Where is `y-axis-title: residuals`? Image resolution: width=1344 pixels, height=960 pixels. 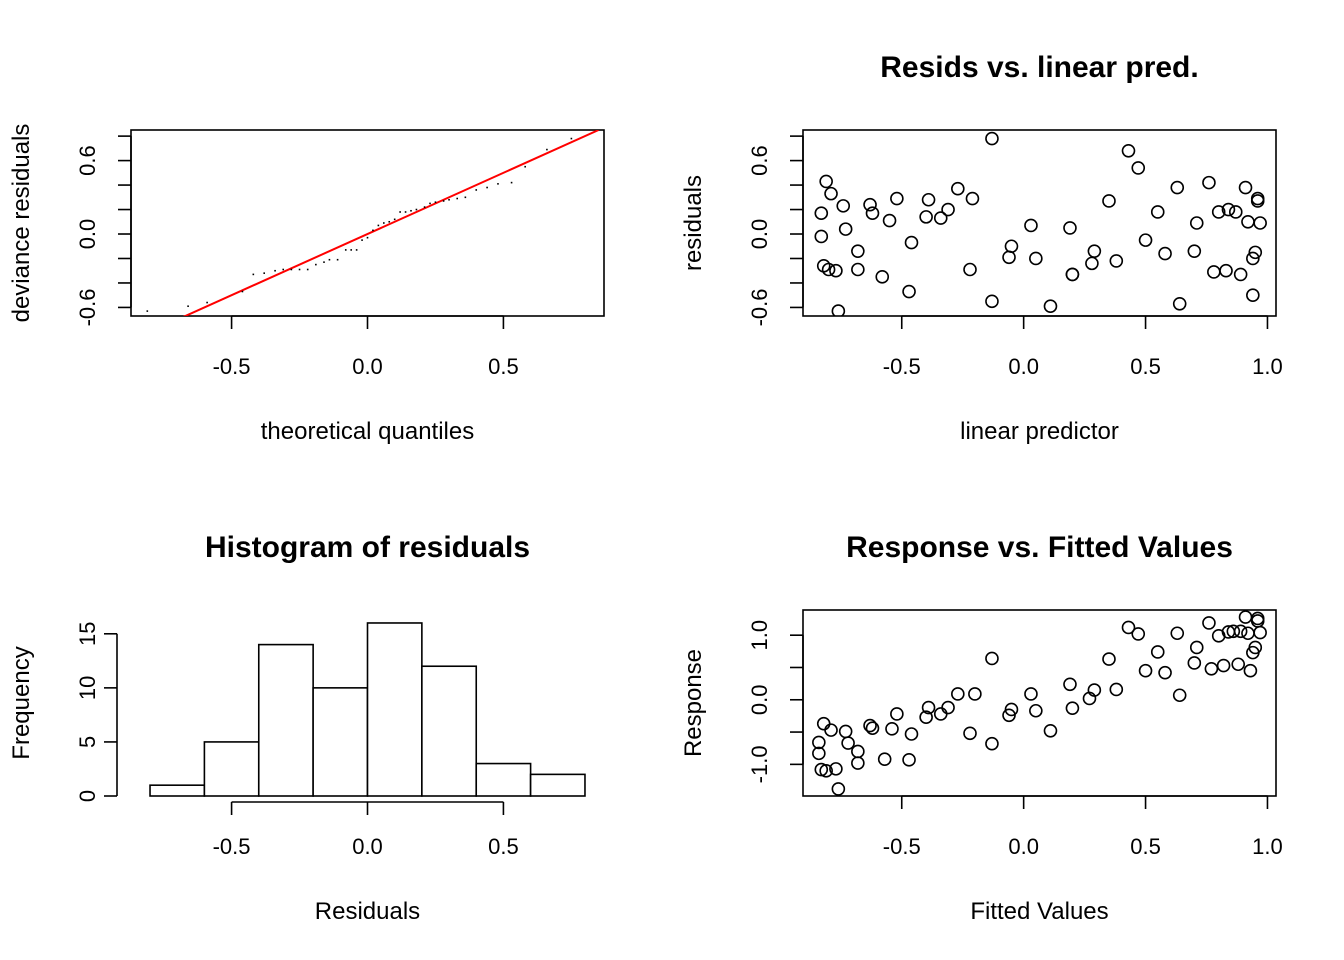 y-axis-title: residuals is located at coordinates (693, 223).